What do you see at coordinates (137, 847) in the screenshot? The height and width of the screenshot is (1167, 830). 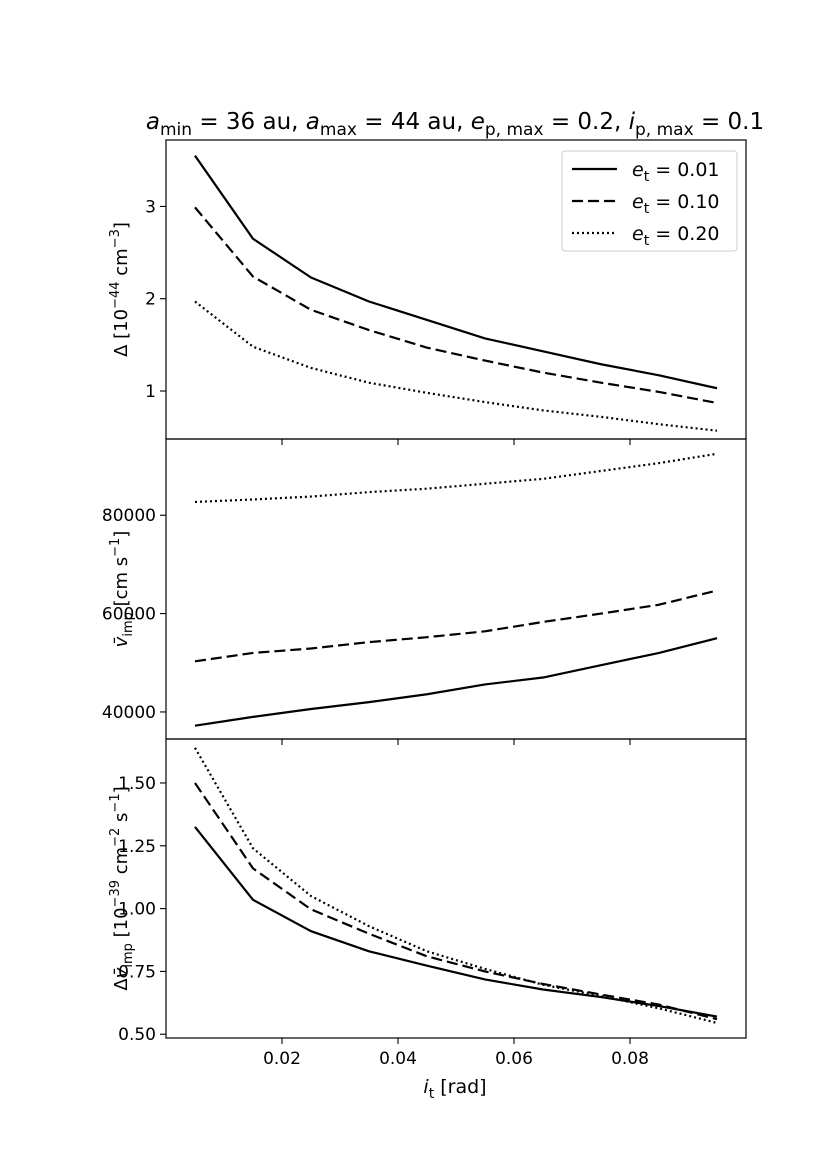 I see `y-tick-label: 1.25` at bounding box center [137, 847].